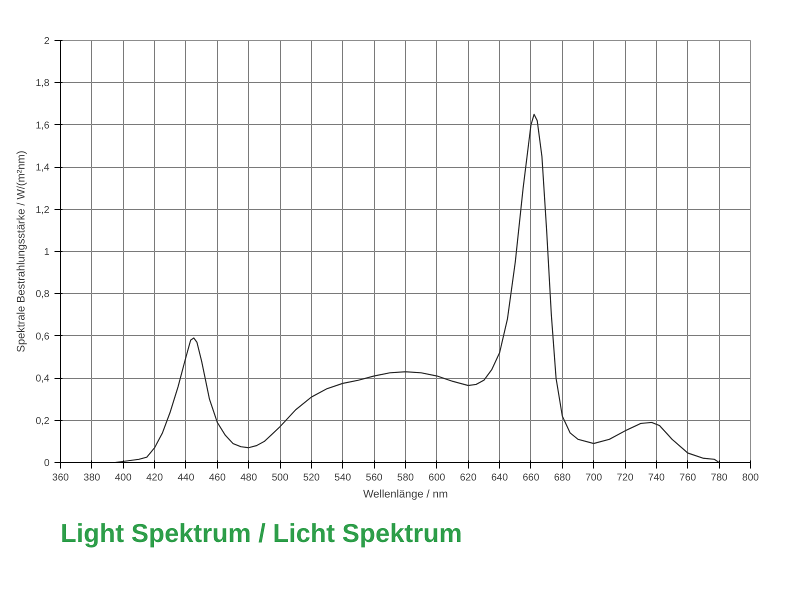  I want to click on x-tick-label: 680, so click(563, 478).